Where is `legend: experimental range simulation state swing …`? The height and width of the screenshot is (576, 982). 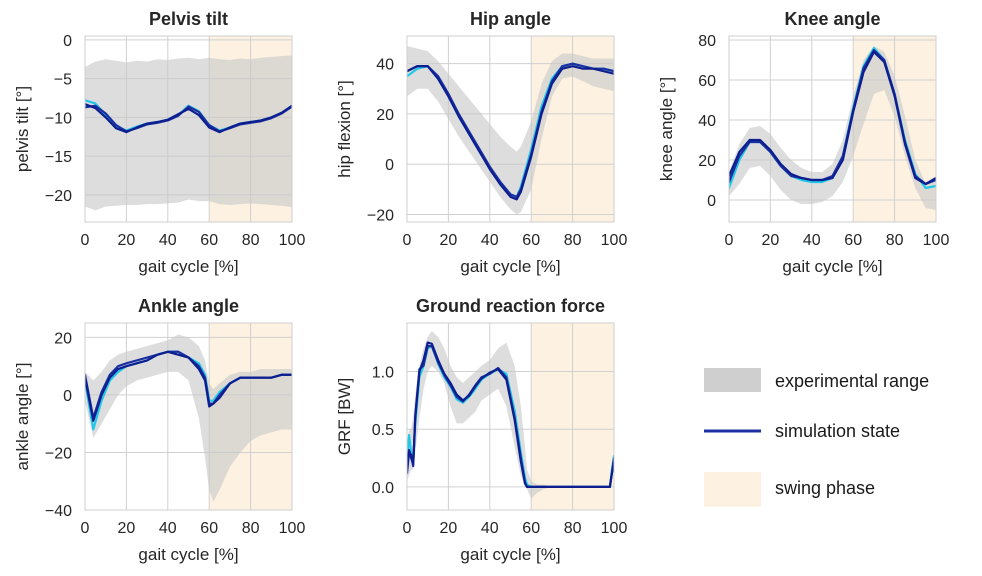 legend: experimental range simulation state swing … is located at coordinates (816, 437).